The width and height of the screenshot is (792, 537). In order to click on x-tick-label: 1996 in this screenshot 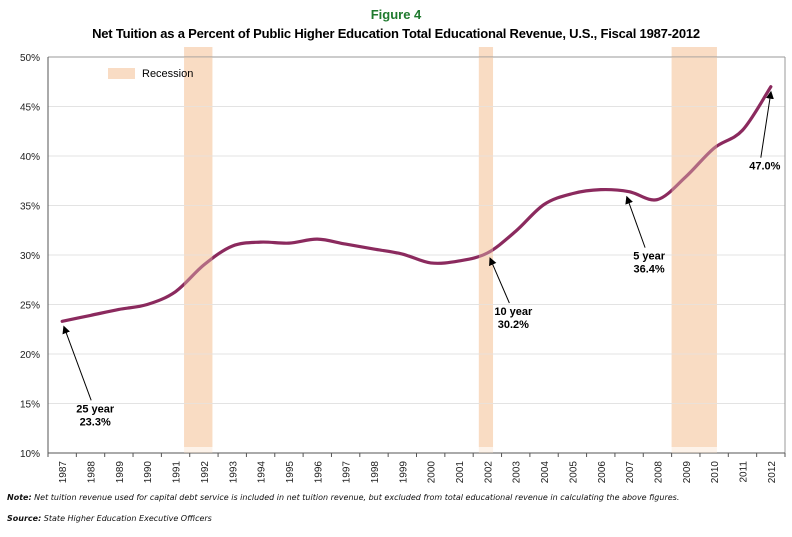, I will do `click(318, 472)`.